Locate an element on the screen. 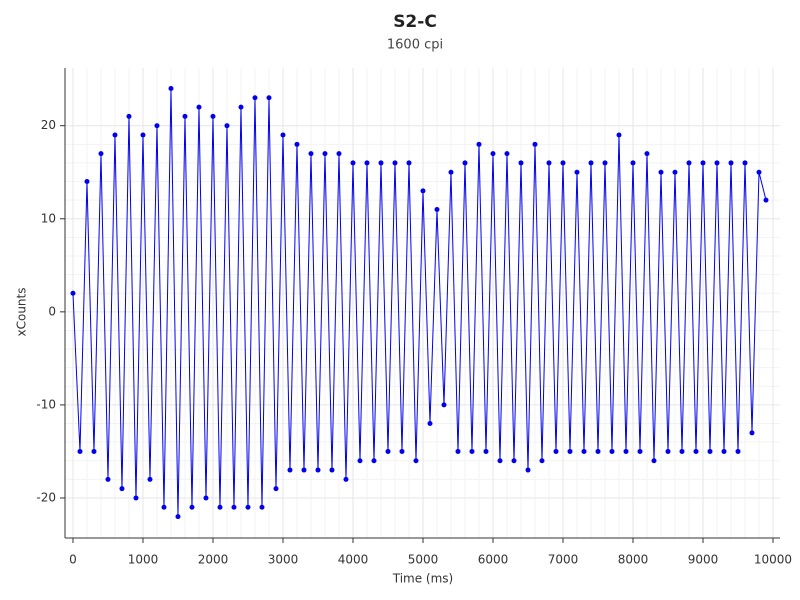 This screenshot has height=600, width=800. x-tick-label: 4000 is located at coordinates (353, 560).